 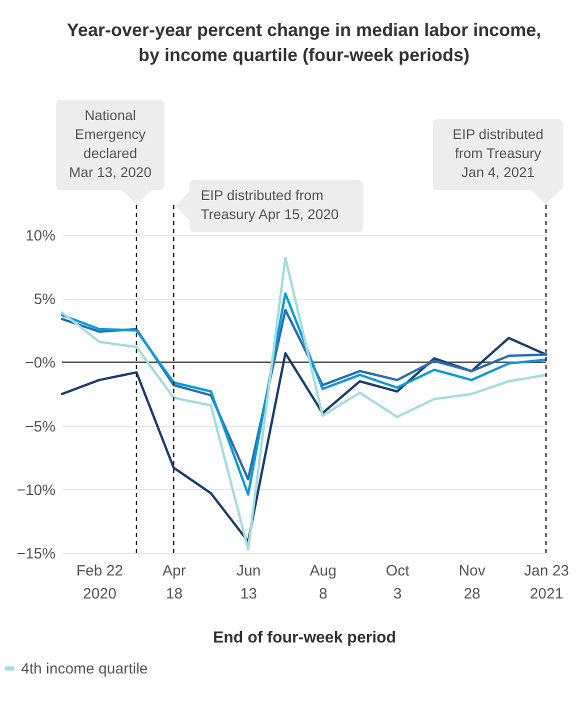 What do you see at coordinates (45, 299) in the screenshot?
I see `y-tick-label: 5%` at bounding box center [45, 299].